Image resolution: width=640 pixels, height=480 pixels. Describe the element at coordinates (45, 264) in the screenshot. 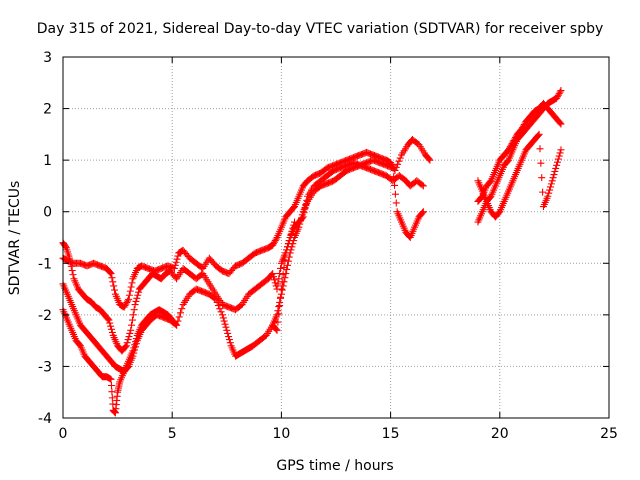

I see `y-tick-label: -1` at that location.